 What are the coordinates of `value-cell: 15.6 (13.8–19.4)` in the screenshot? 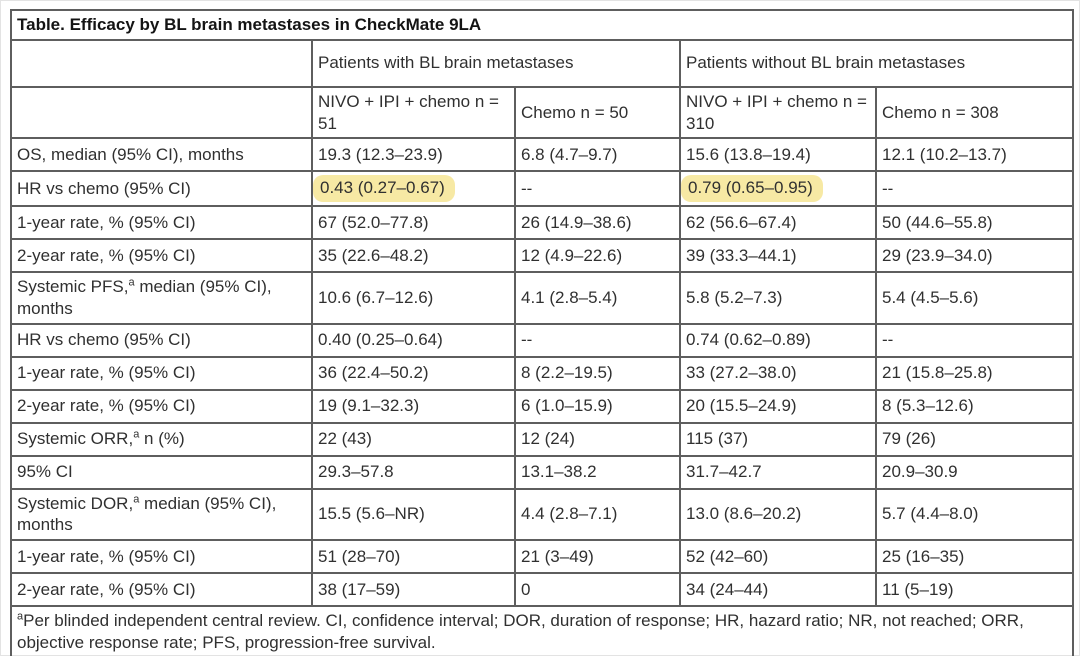 It's located at (778, 155).